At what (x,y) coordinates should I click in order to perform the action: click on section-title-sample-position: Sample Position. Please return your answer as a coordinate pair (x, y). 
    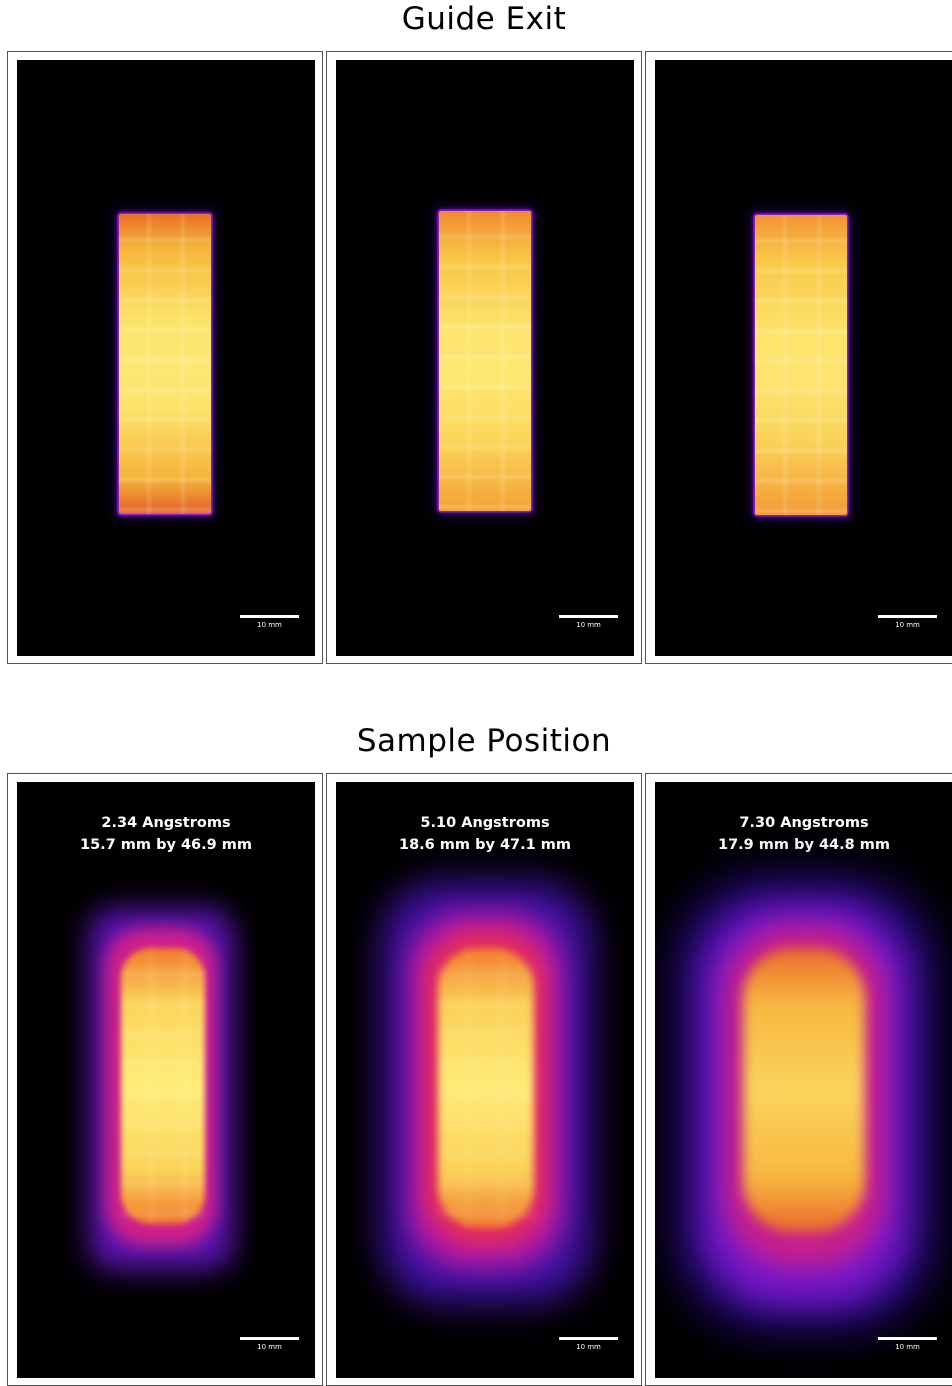
    Looking at the image, I should click on (484, 741).